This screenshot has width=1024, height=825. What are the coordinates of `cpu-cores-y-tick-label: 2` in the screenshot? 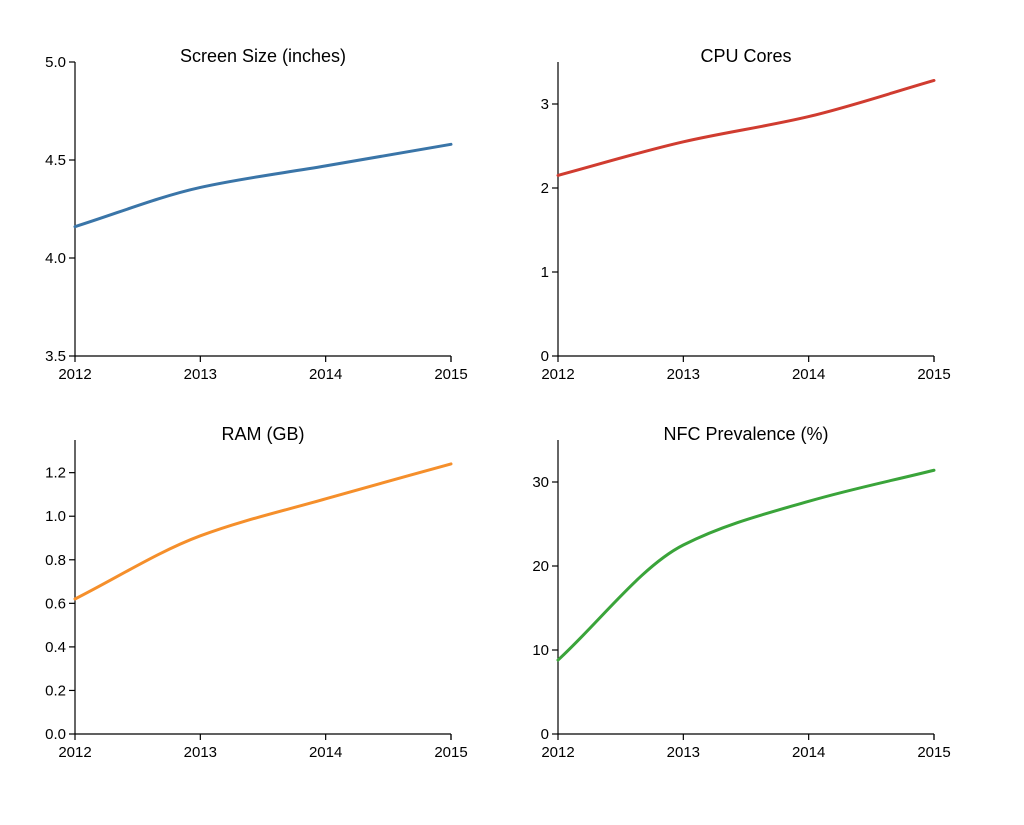 It's located at (545, 188).